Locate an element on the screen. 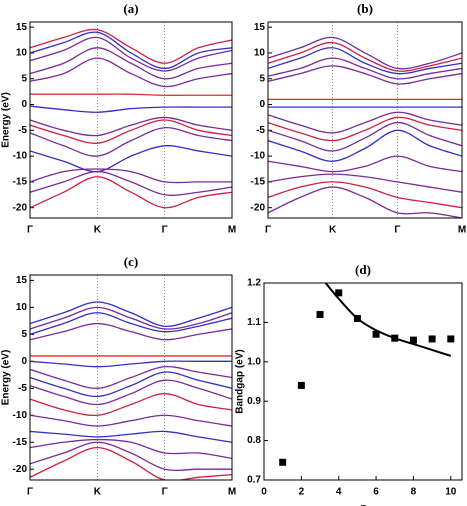  x-tick-label: 6 is located at coordinates (376, 492).